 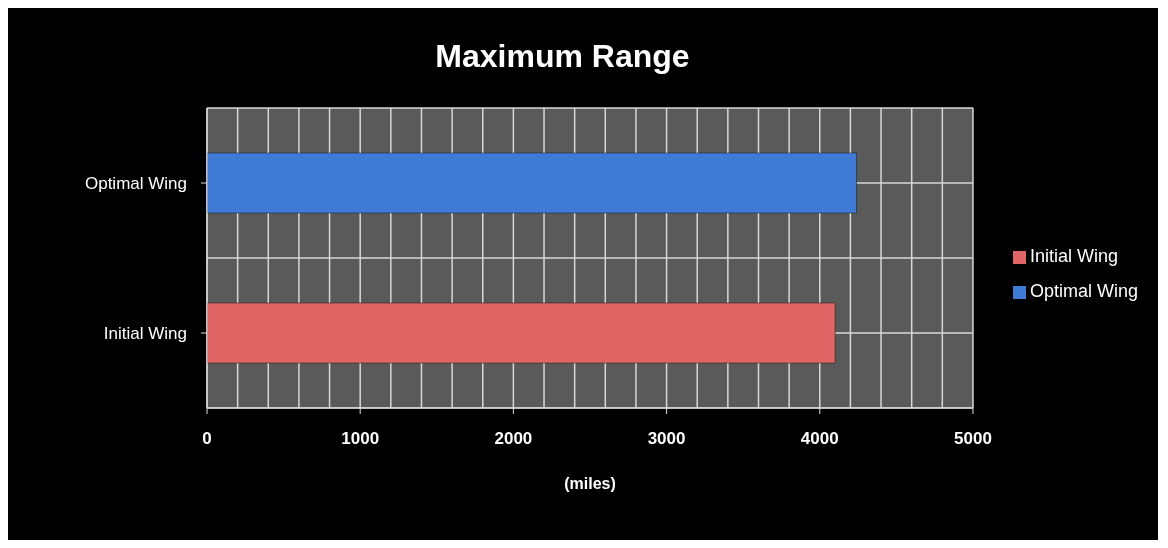 I want to click on legend-label: Optimal Wing, so click(x=1083, y=291).